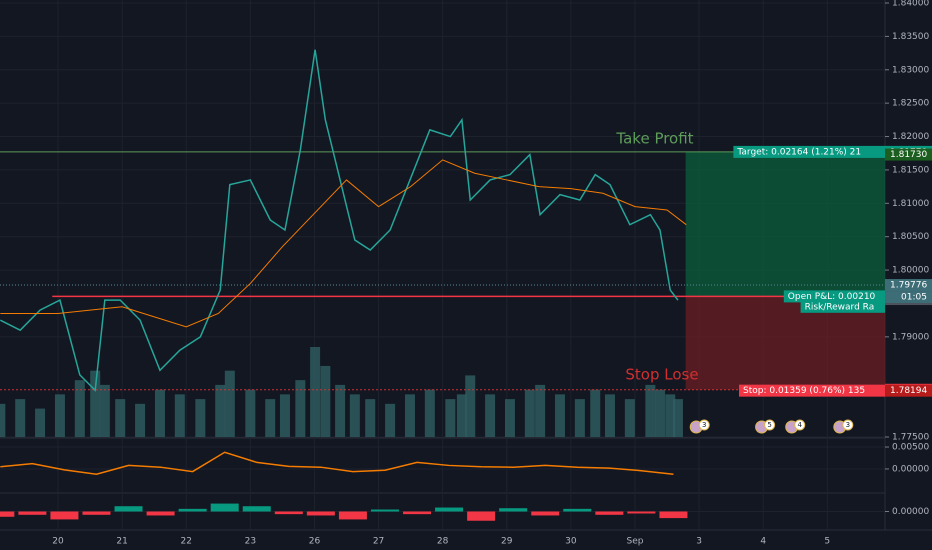 This screenshot has width=932, height=550. What do you see at coordinates (634, 542) in the screenshot?
I see `x-tick-label: Sep` at bounding box center [634, 542].